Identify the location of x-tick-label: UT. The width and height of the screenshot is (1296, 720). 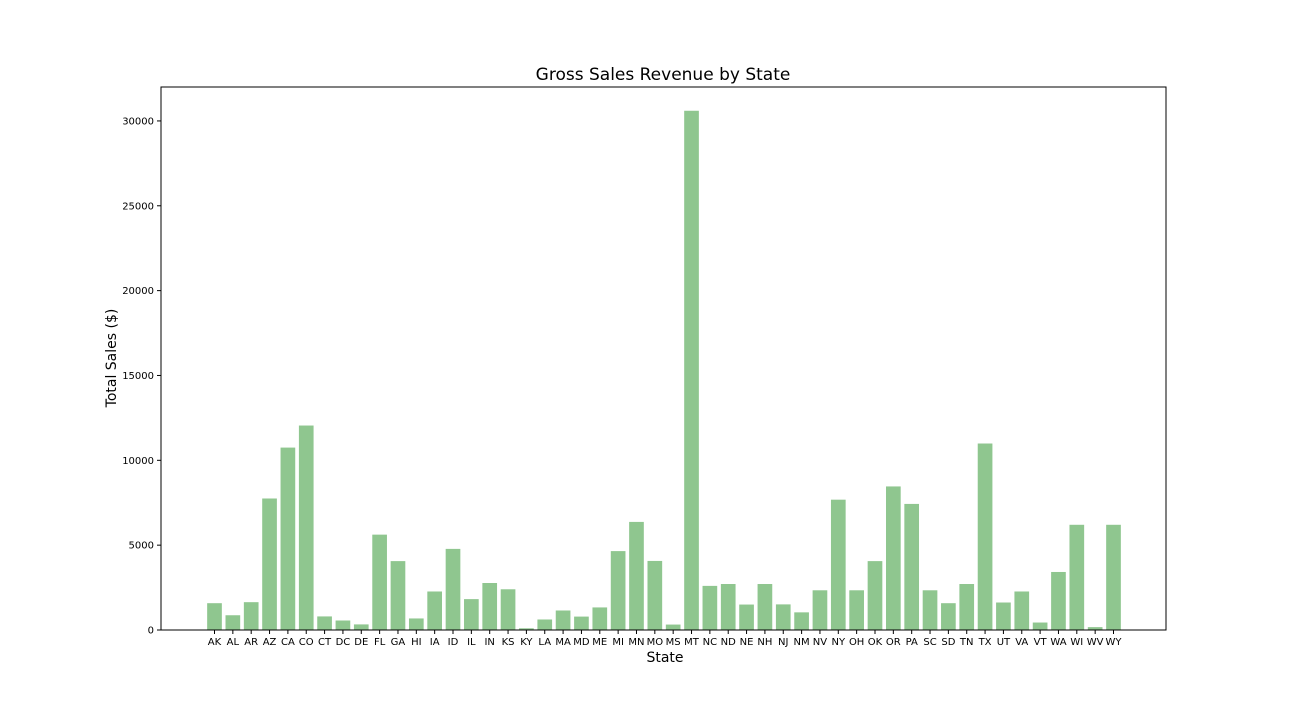
(1004, 642).